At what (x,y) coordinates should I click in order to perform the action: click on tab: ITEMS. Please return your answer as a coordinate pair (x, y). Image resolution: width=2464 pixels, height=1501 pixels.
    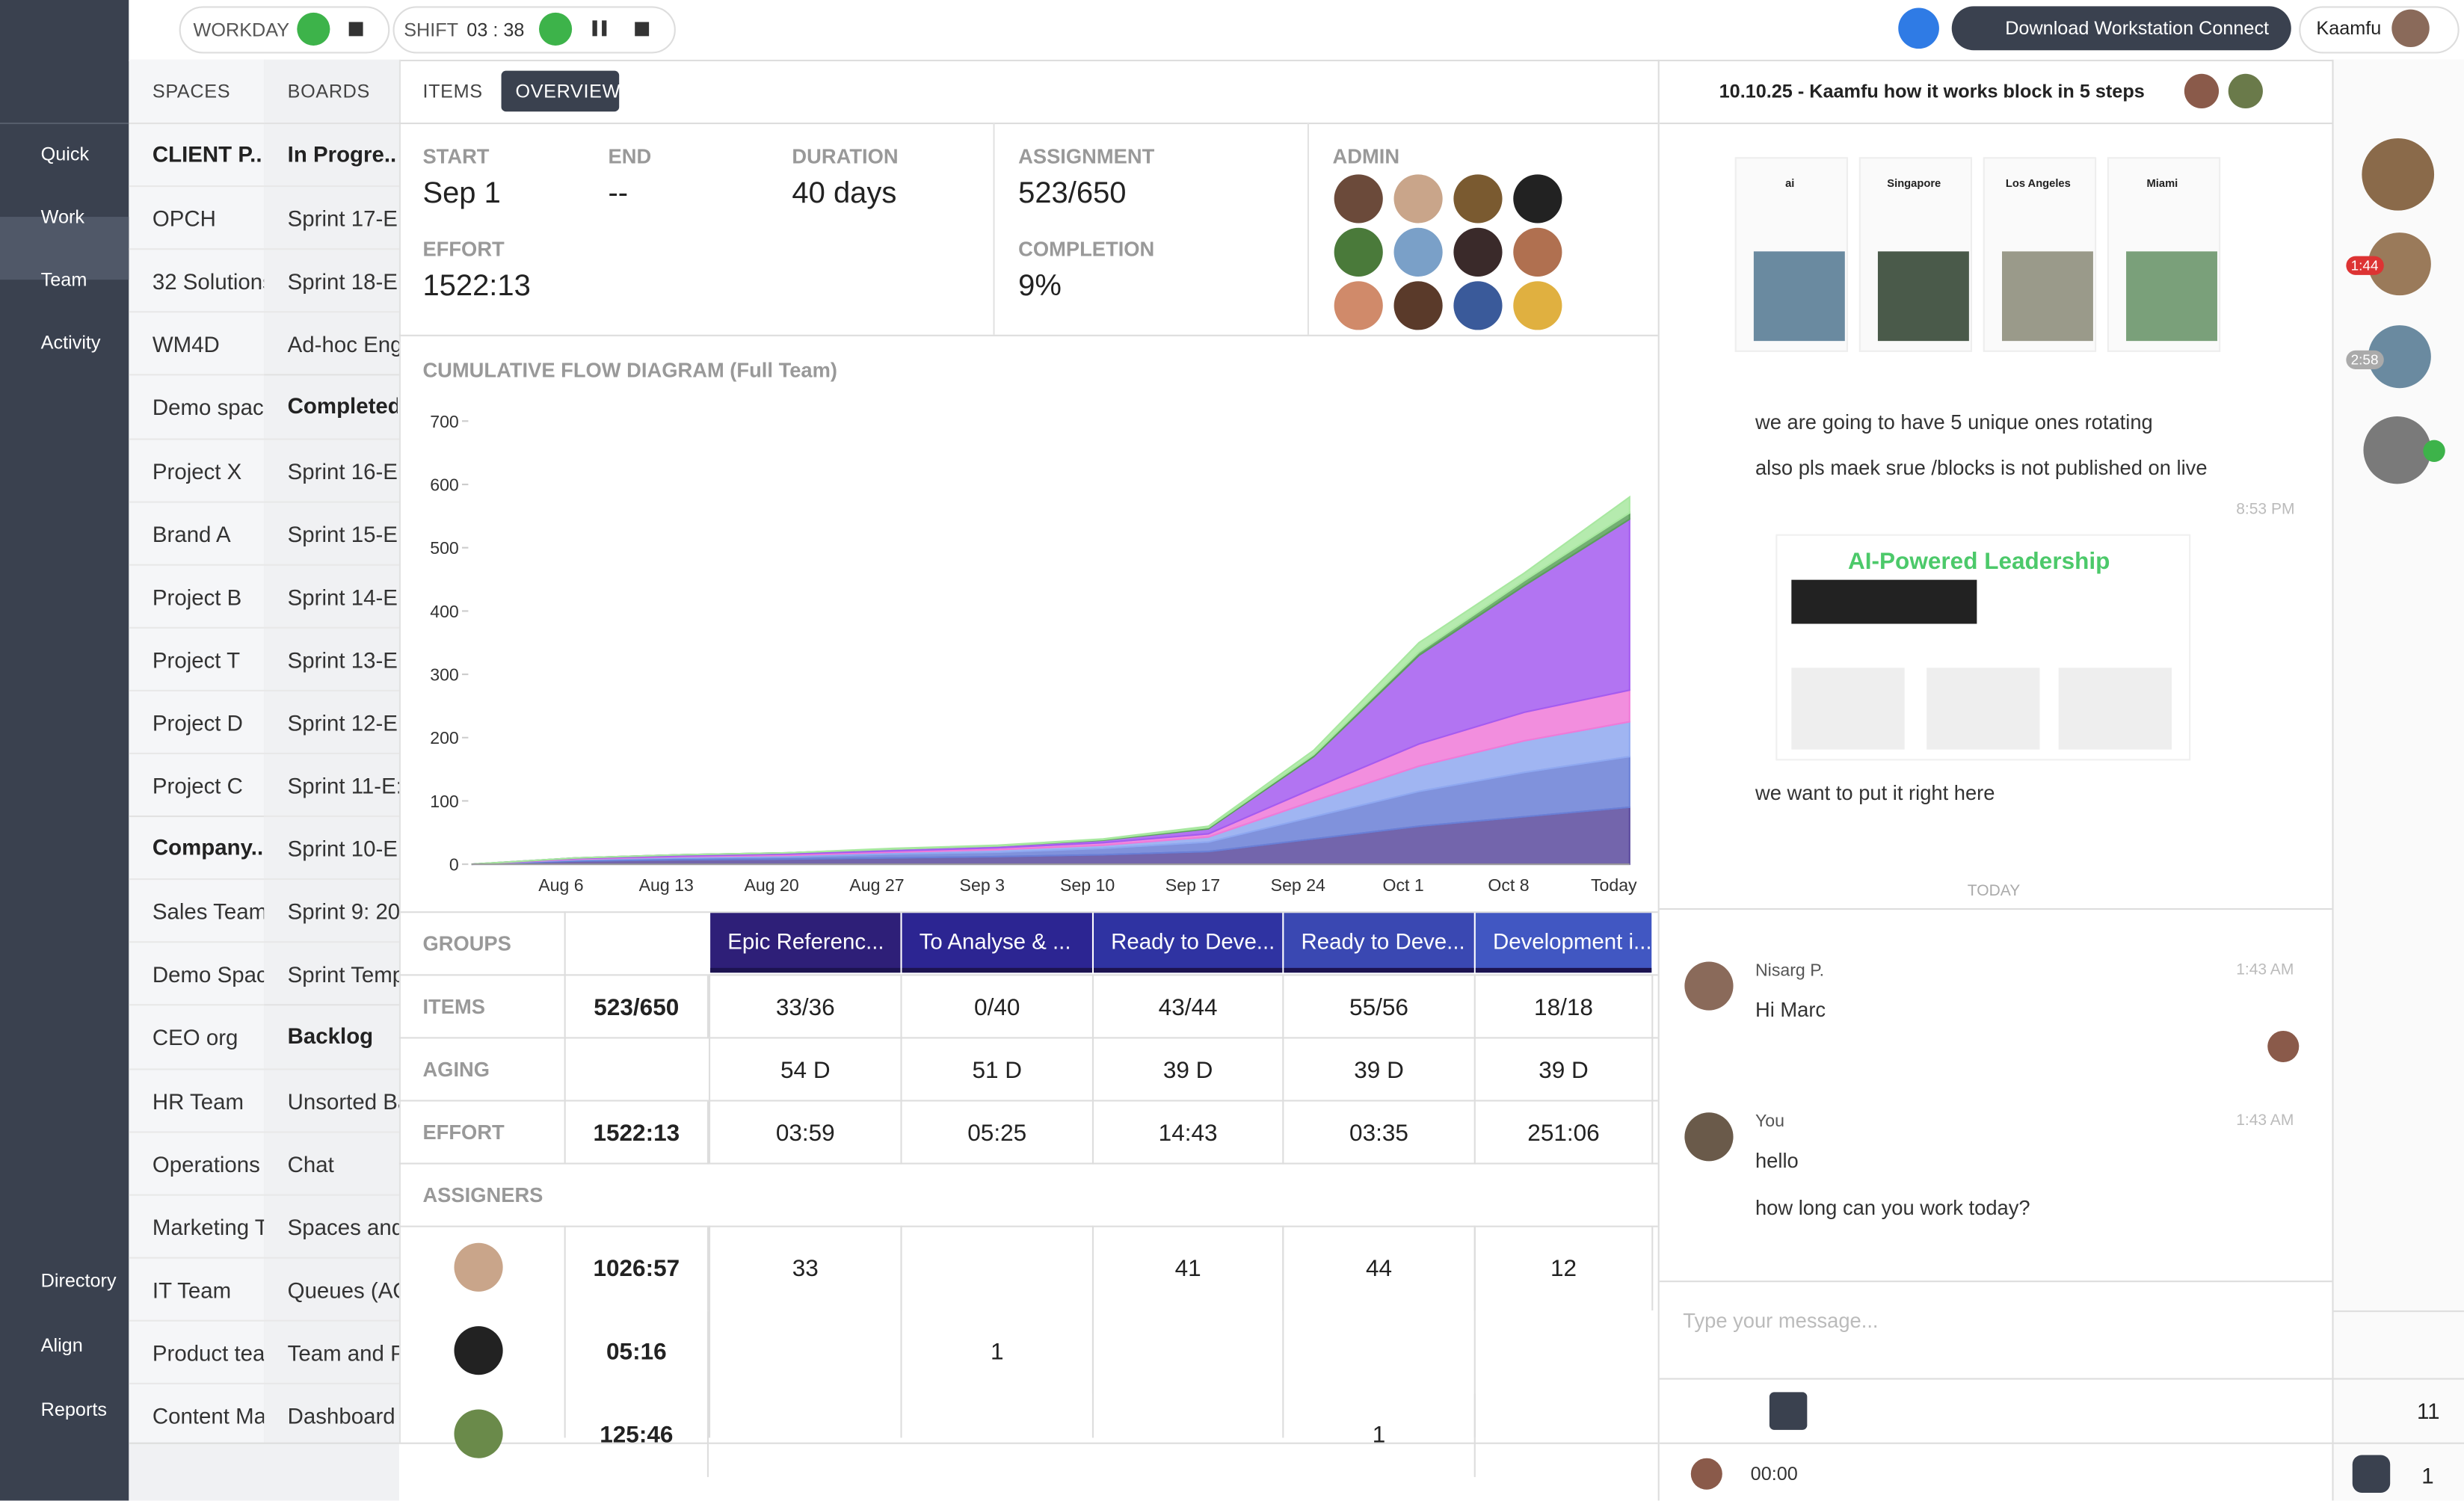
    Looking at the image, I should click on (452, 91).